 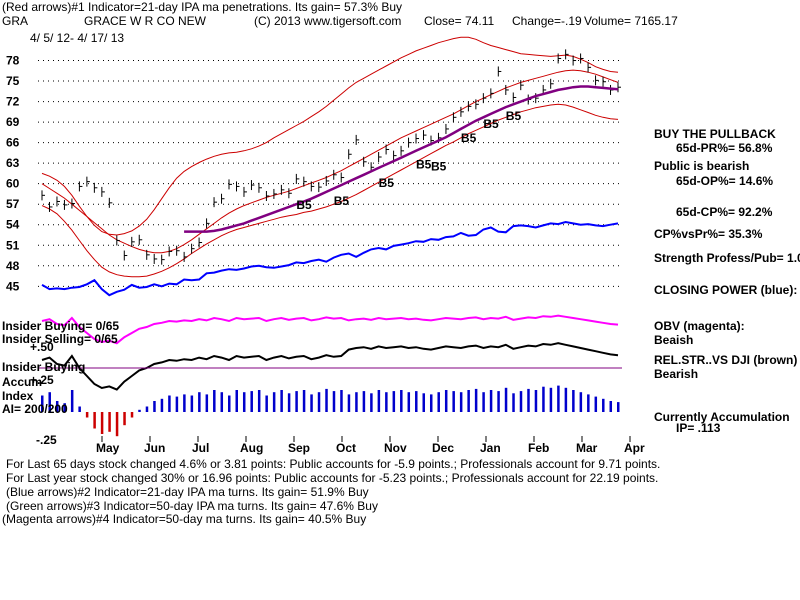 What do you see at coordinates (342, 201) in the screenshot?
I see `signal-label-1: B5` at bounding box center [342, 201].